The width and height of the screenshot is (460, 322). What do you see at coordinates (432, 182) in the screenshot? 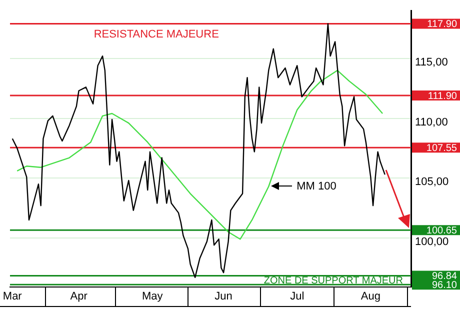
I see `y-tick-label: 105,00` at bounding box center [432, 182].